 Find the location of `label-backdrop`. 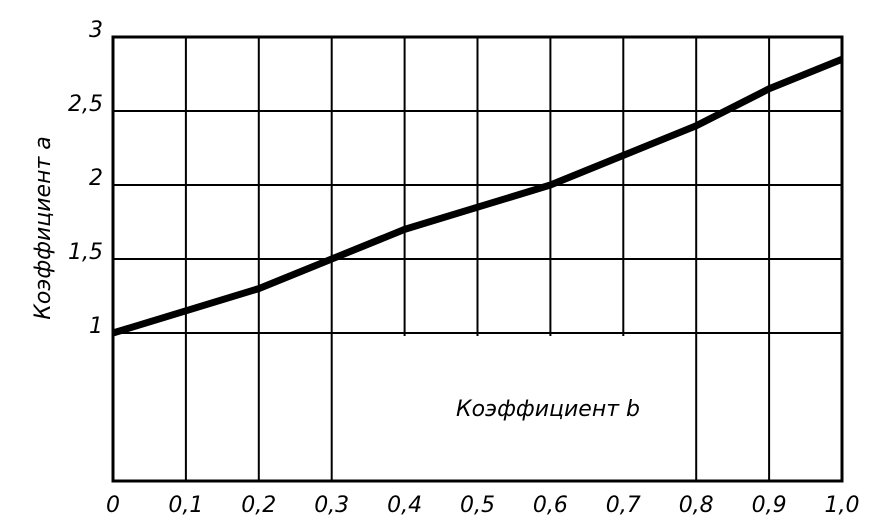

label-backdrop is located at coordinates (517, 408).